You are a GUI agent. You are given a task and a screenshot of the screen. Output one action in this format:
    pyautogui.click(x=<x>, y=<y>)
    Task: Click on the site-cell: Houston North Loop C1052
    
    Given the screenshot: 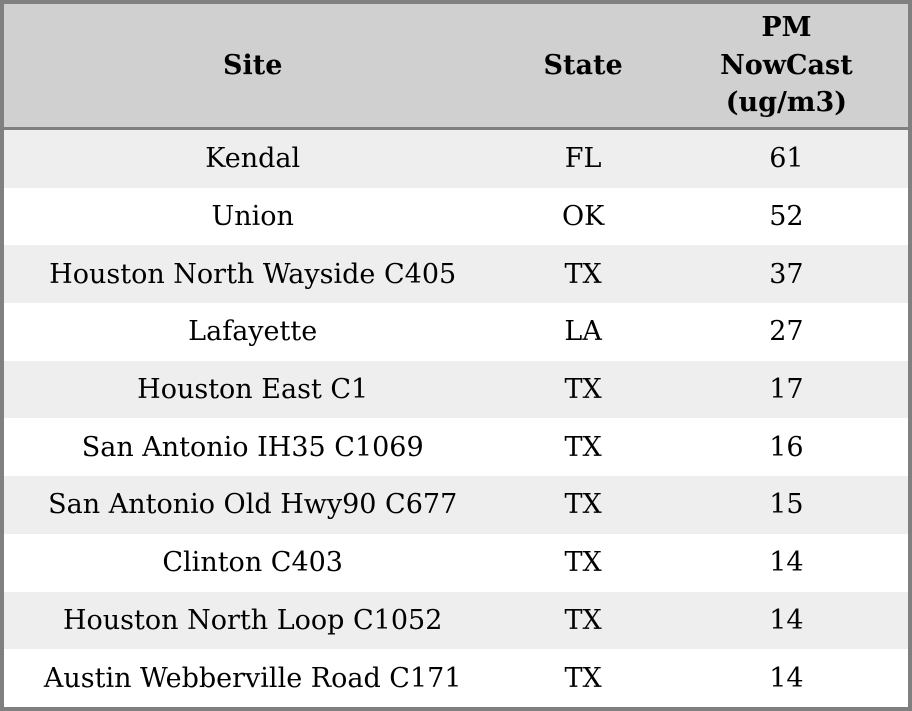 What is the action you would take?
    pyautogui.click(x=252, y=620)
    